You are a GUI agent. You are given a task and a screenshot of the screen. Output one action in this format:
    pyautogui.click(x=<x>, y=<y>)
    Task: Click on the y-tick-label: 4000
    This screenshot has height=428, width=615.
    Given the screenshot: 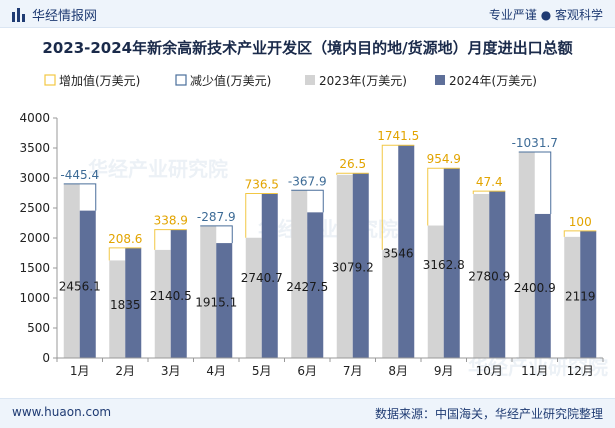 What is the action you would take?
    pyautogui.click(x=34, y=118)
    